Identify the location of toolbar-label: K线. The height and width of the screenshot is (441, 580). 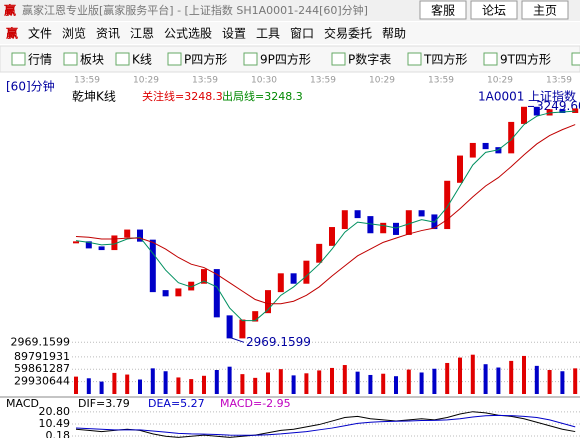
(142, 60).